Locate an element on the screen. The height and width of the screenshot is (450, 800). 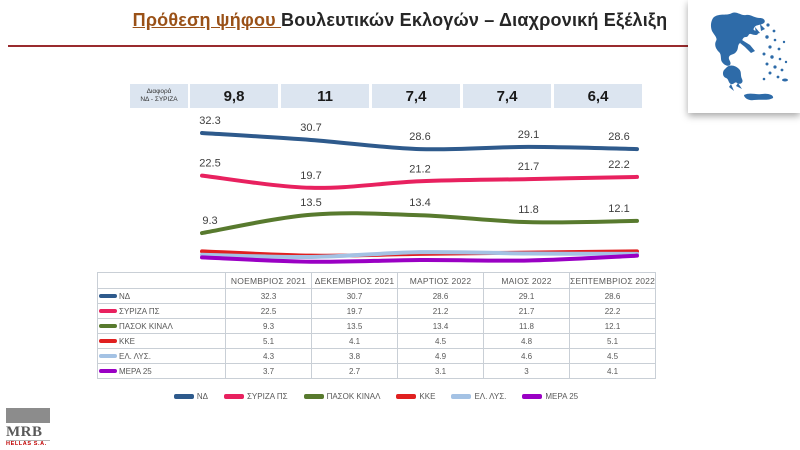
legend-item-syriza: ΣΥΡΙΖΑ ΠΣ is located at coordinates (255, 396).